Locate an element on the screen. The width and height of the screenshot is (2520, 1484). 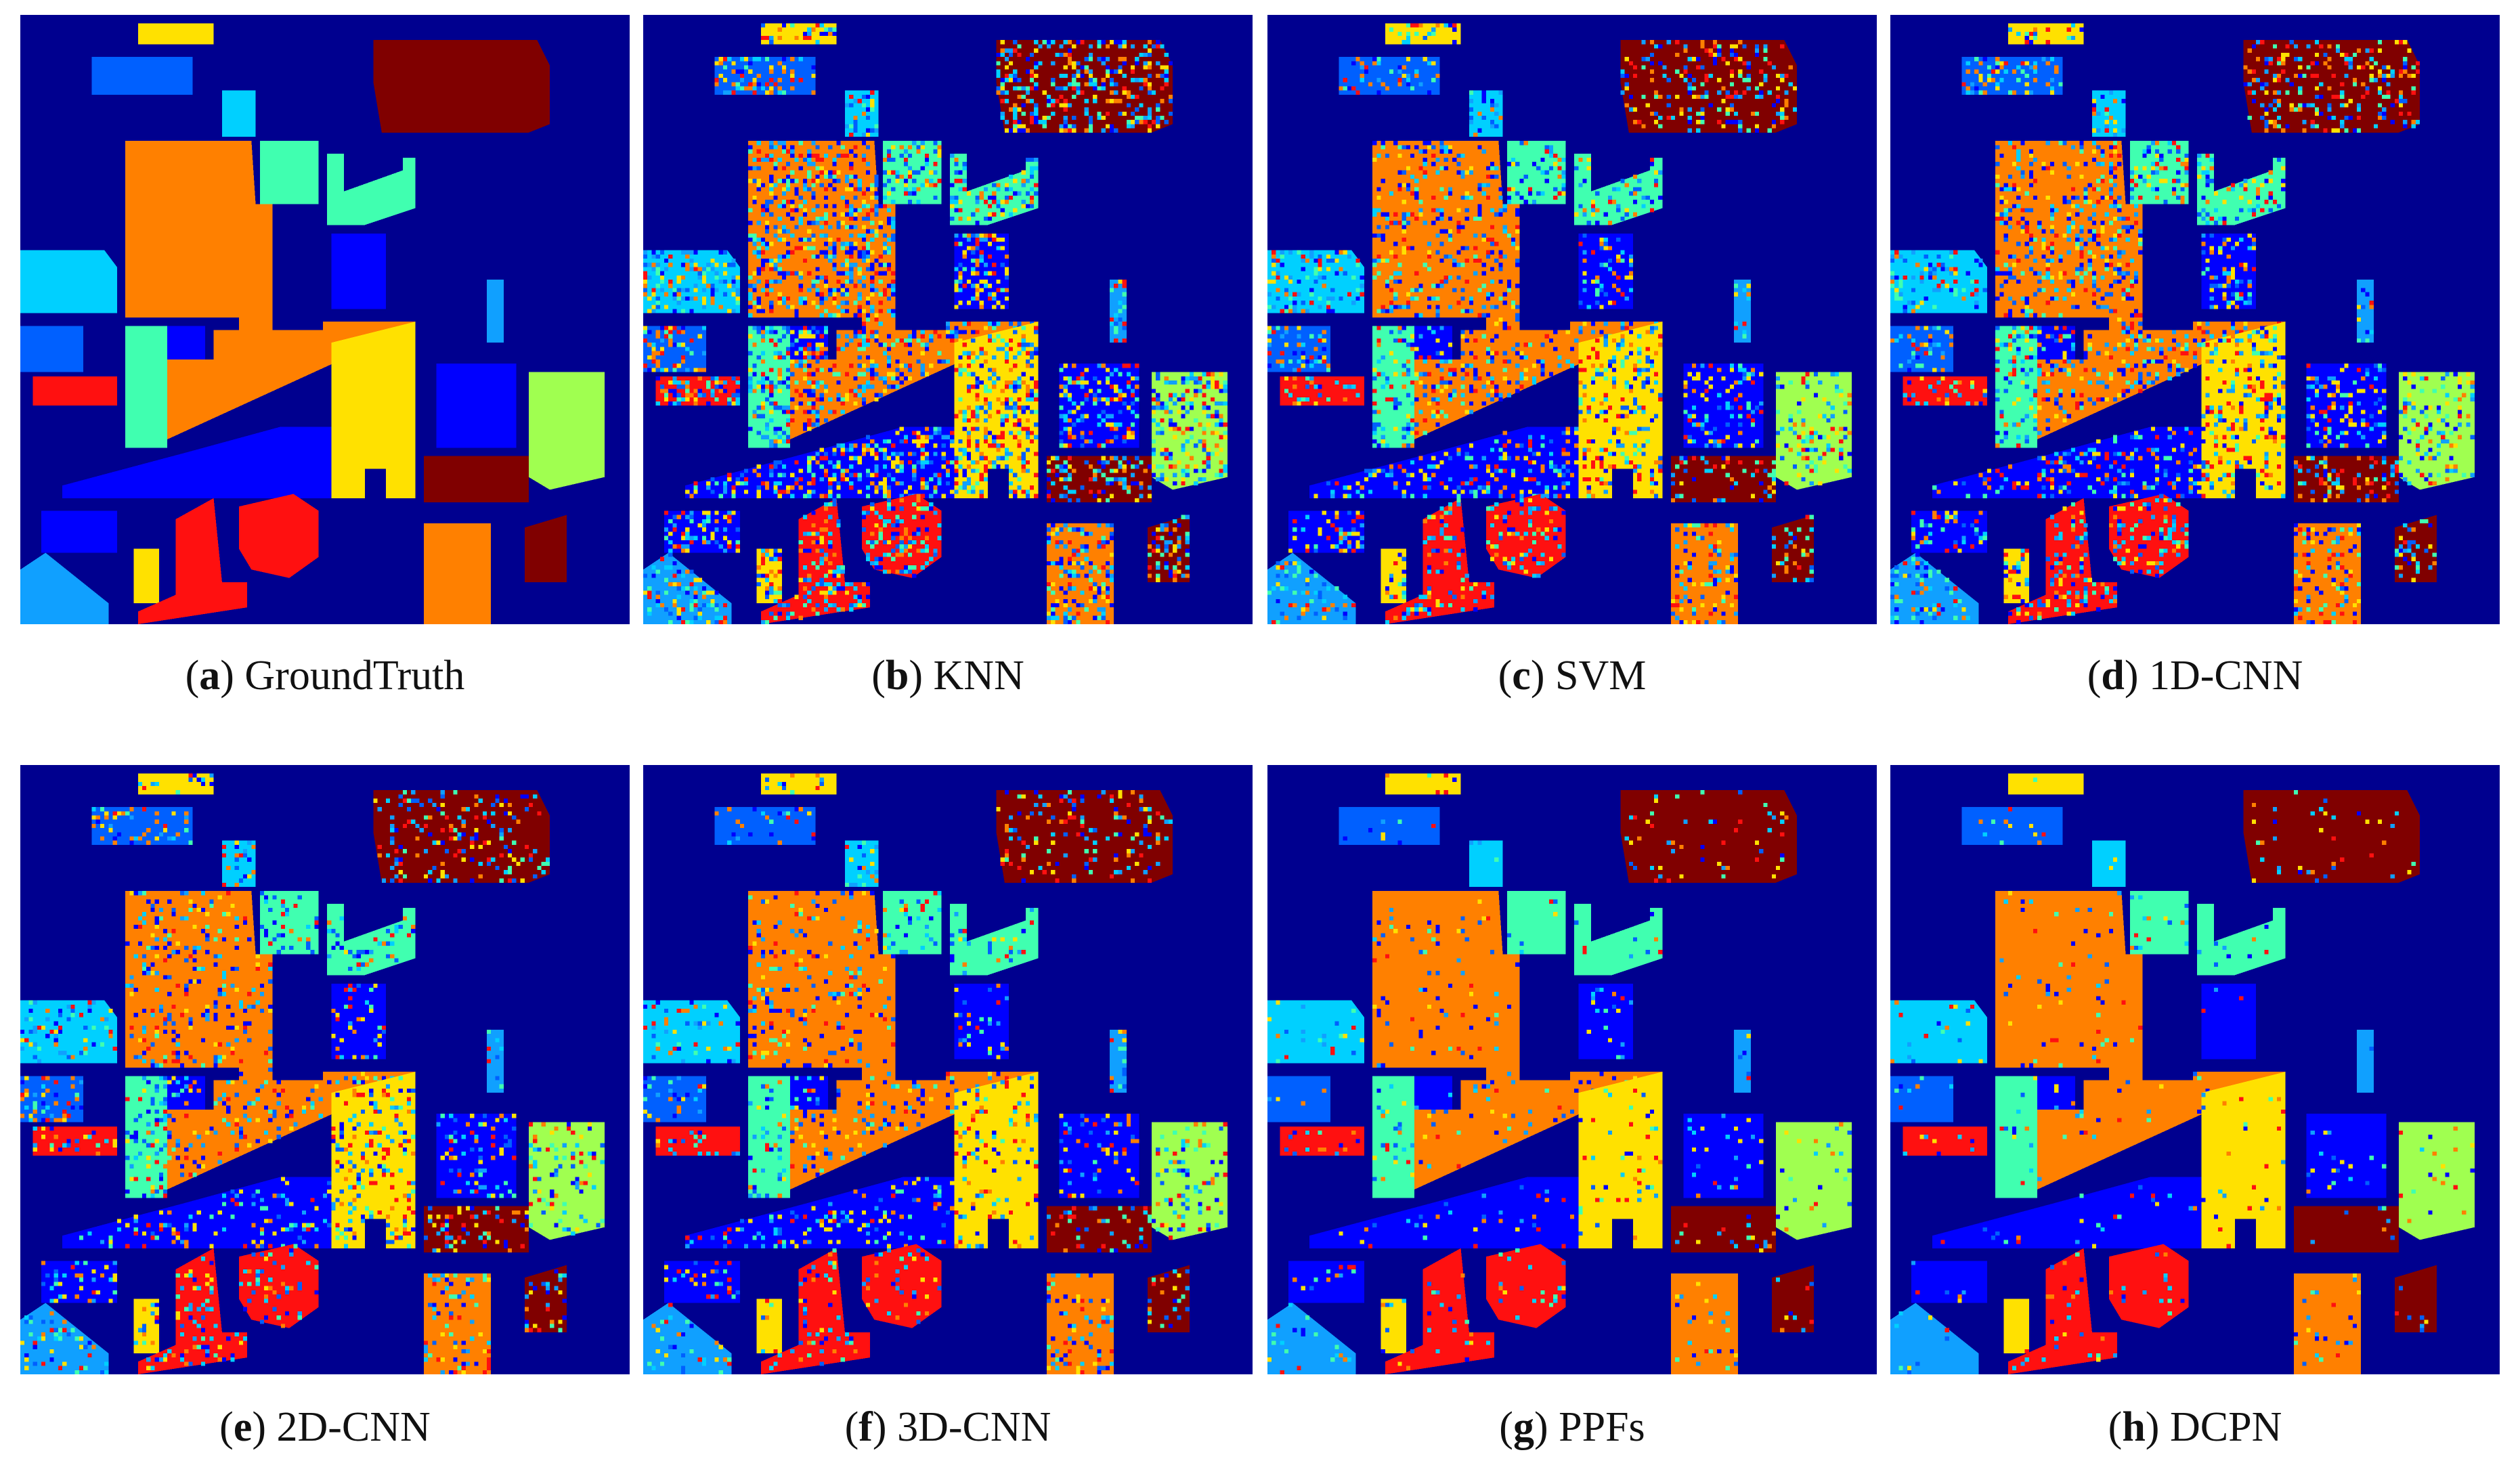
caption-method-h: DCPN is located at coordinates (2225, 1427).